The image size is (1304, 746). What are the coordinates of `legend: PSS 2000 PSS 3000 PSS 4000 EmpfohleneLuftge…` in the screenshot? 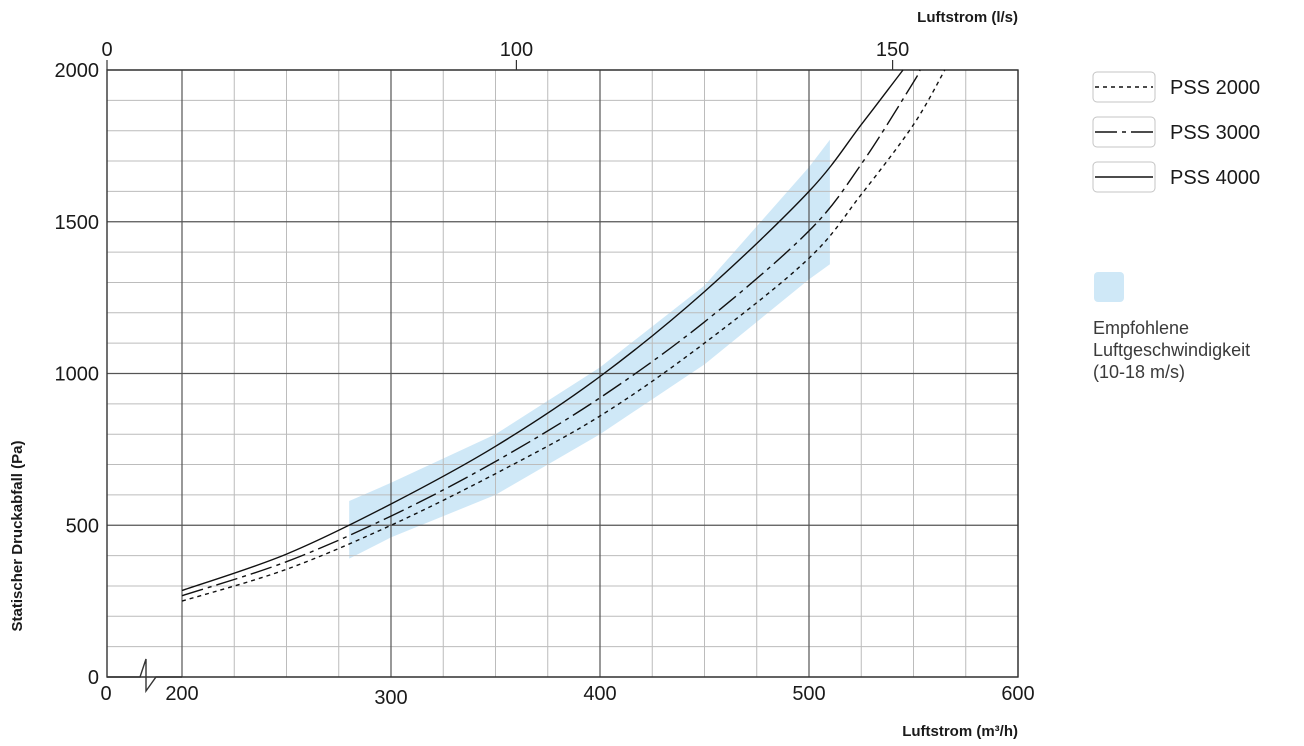 It's located at (1176, 226).